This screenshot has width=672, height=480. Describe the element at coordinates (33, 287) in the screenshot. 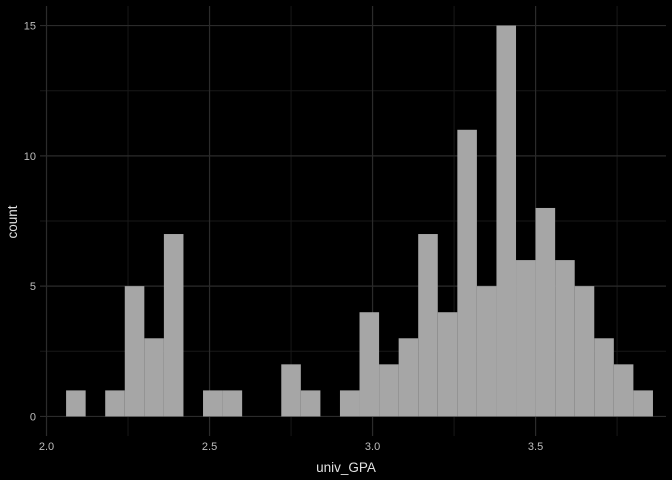

I see `y-tick-label: 5` at that location.